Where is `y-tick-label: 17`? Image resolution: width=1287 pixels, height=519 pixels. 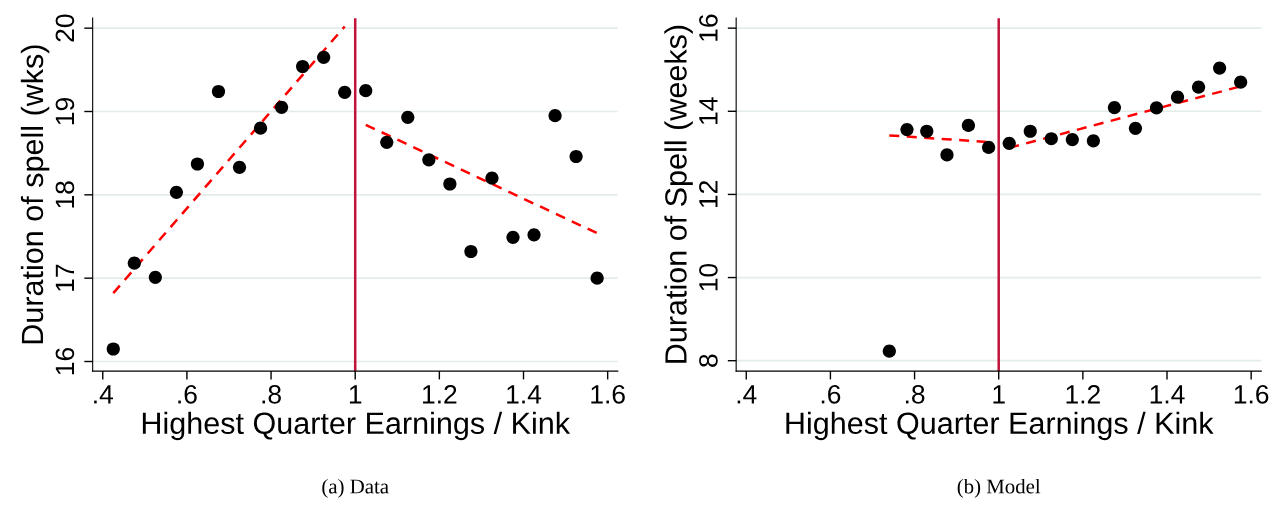
y-tick-label: 17 is located at coordinates (64, 277).